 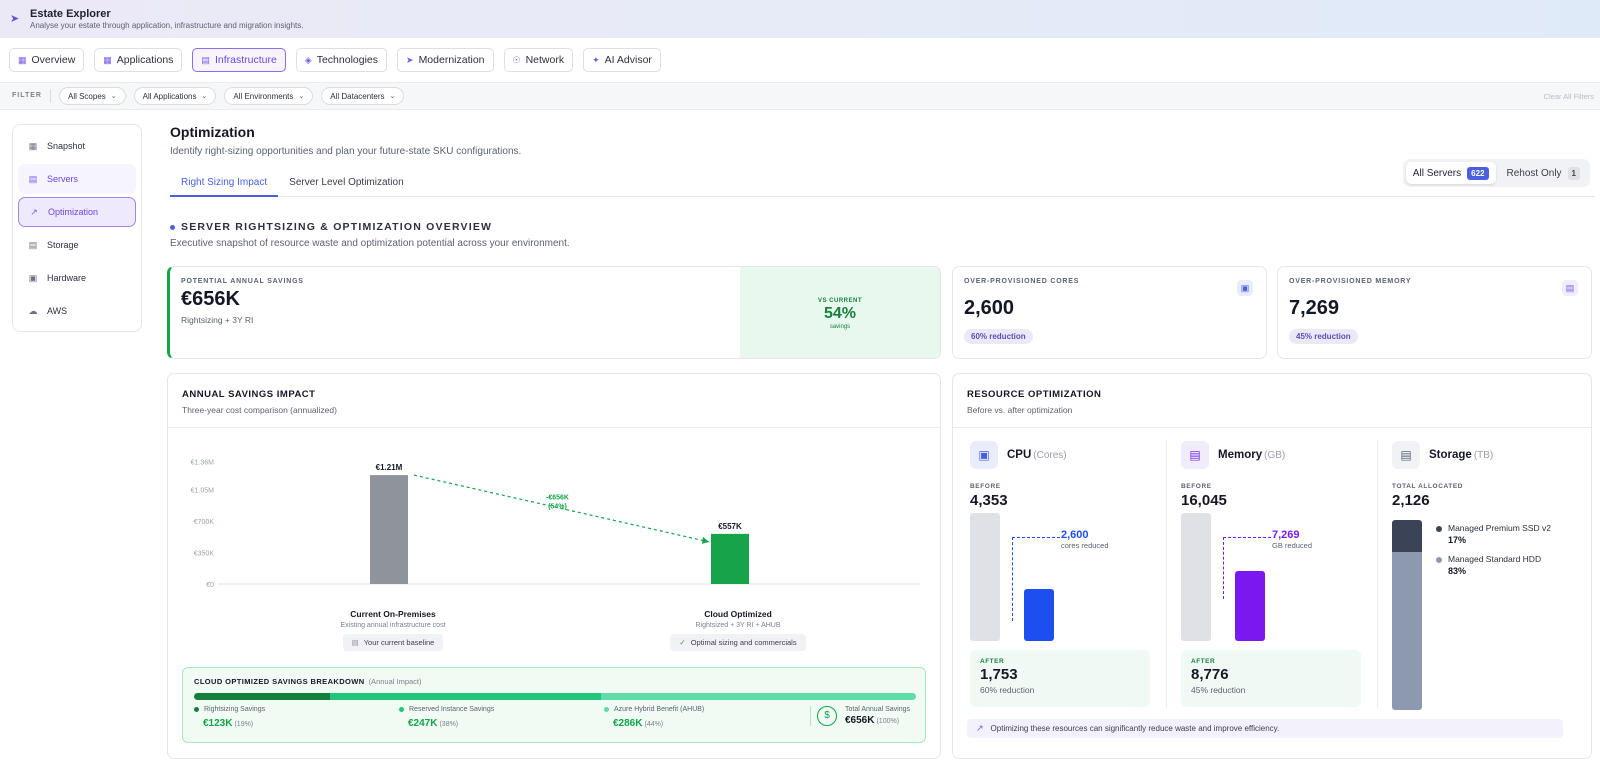 I want to click on building-icon: ▤, so click(x=355, y=642).